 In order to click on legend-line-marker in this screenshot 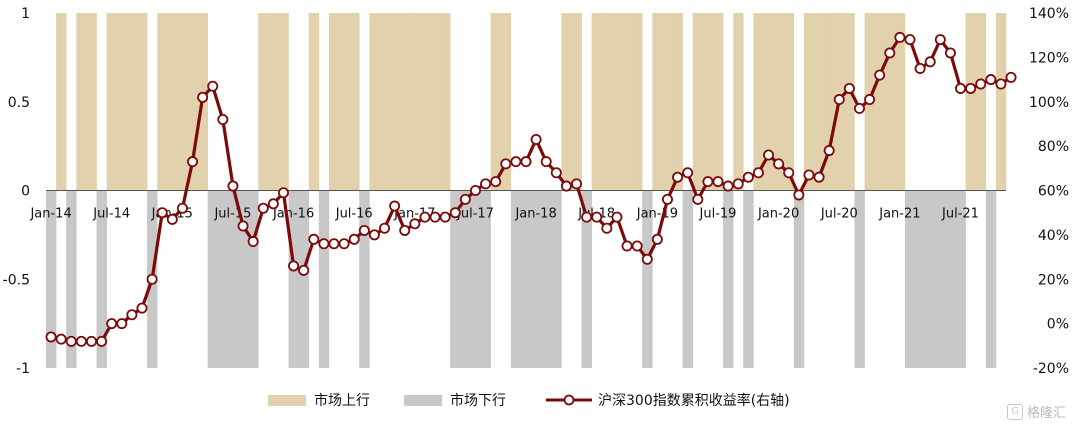, I will do `click(569, 400)`.